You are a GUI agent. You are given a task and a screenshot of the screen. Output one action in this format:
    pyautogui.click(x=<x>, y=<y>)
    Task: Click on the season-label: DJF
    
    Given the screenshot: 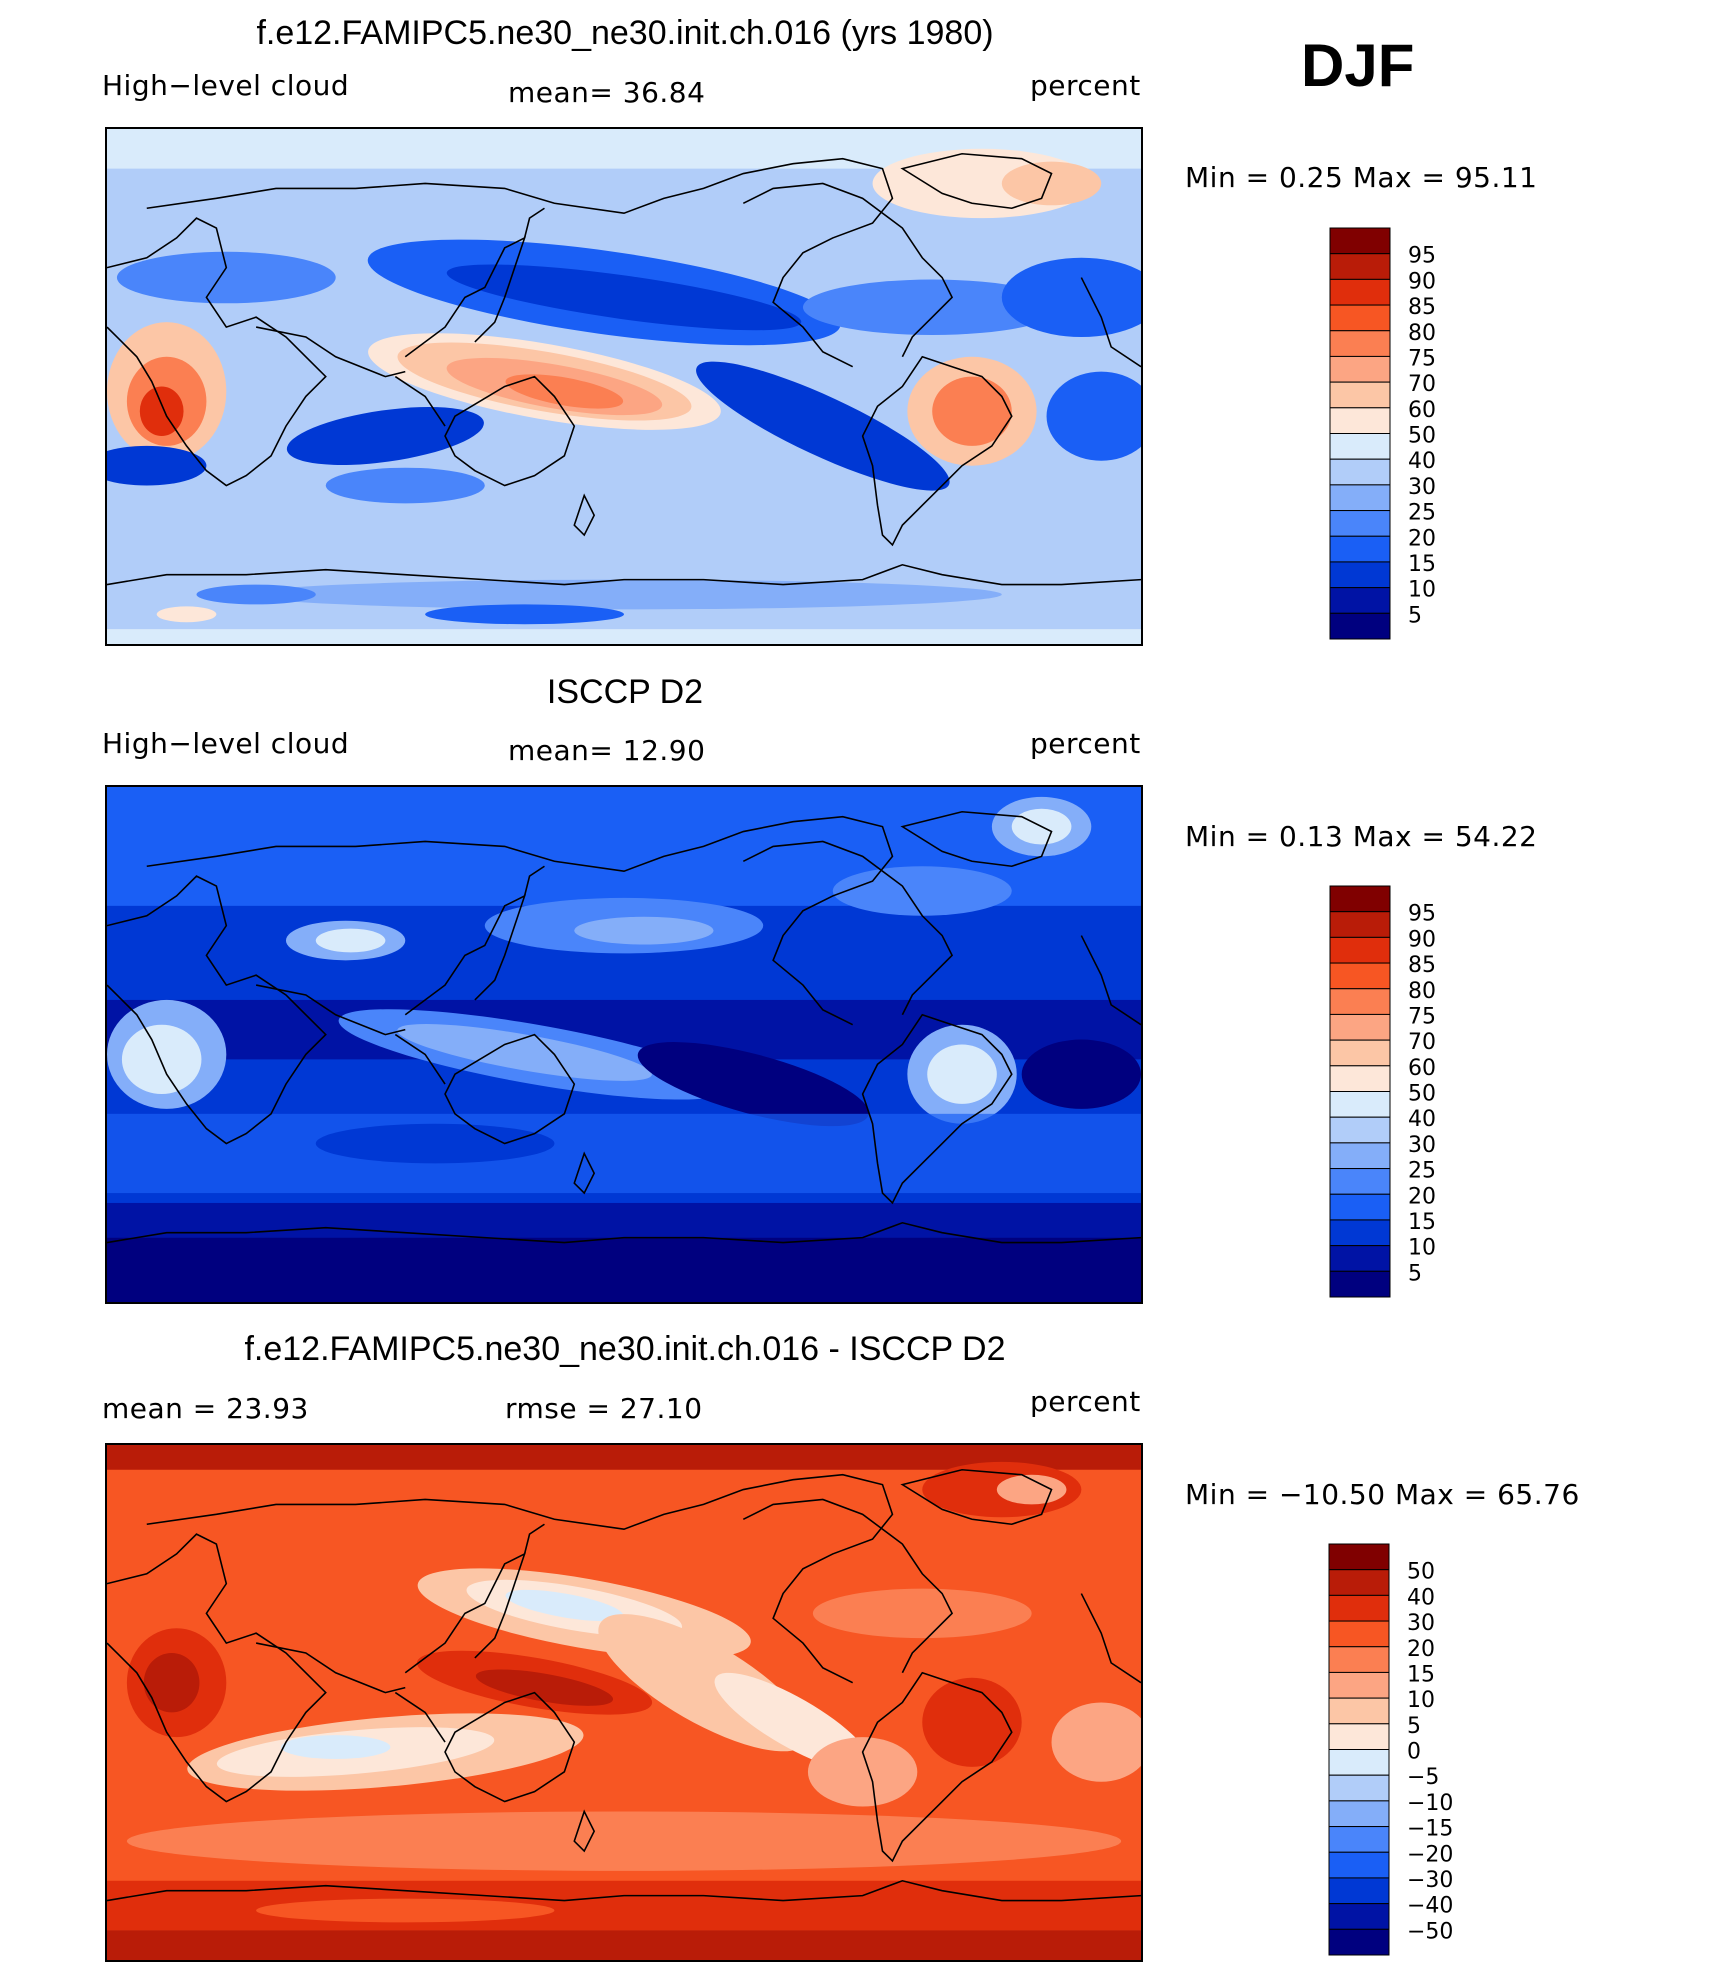 What is the action you would take?
    pyautogui.click(x=1358, y=65)
    